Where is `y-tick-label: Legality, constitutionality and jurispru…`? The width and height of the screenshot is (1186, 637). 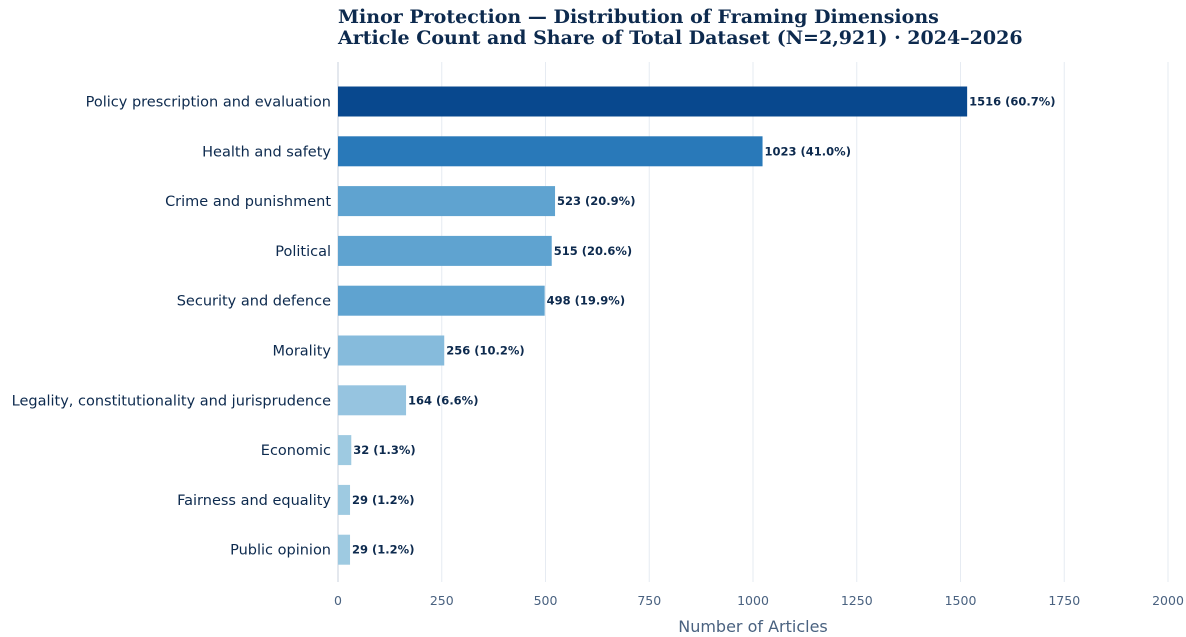
y-tick-label: Legality, constitutionality and jurispru… is located at coordinates (171, 401).